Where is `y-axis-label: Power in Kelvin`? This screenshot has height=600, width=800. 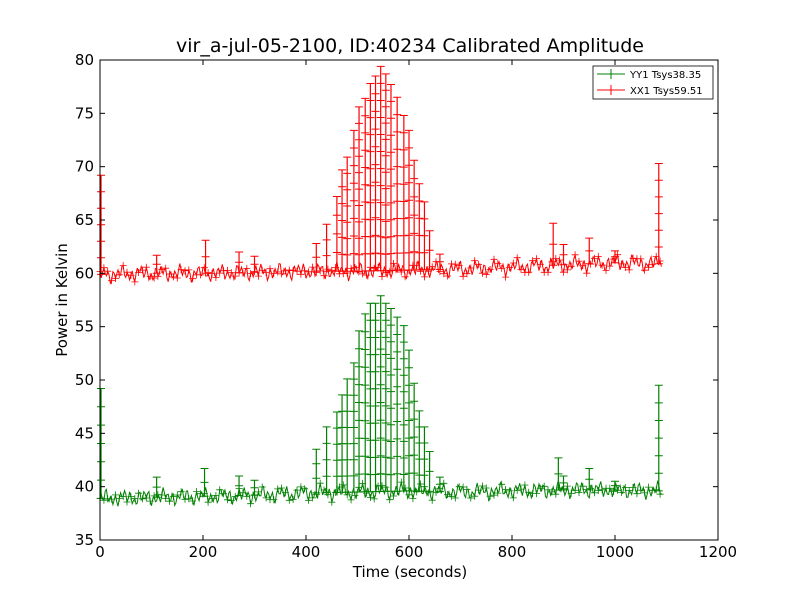
y-axis-label: Power in Kelvin is located at coordinates (62, 300).